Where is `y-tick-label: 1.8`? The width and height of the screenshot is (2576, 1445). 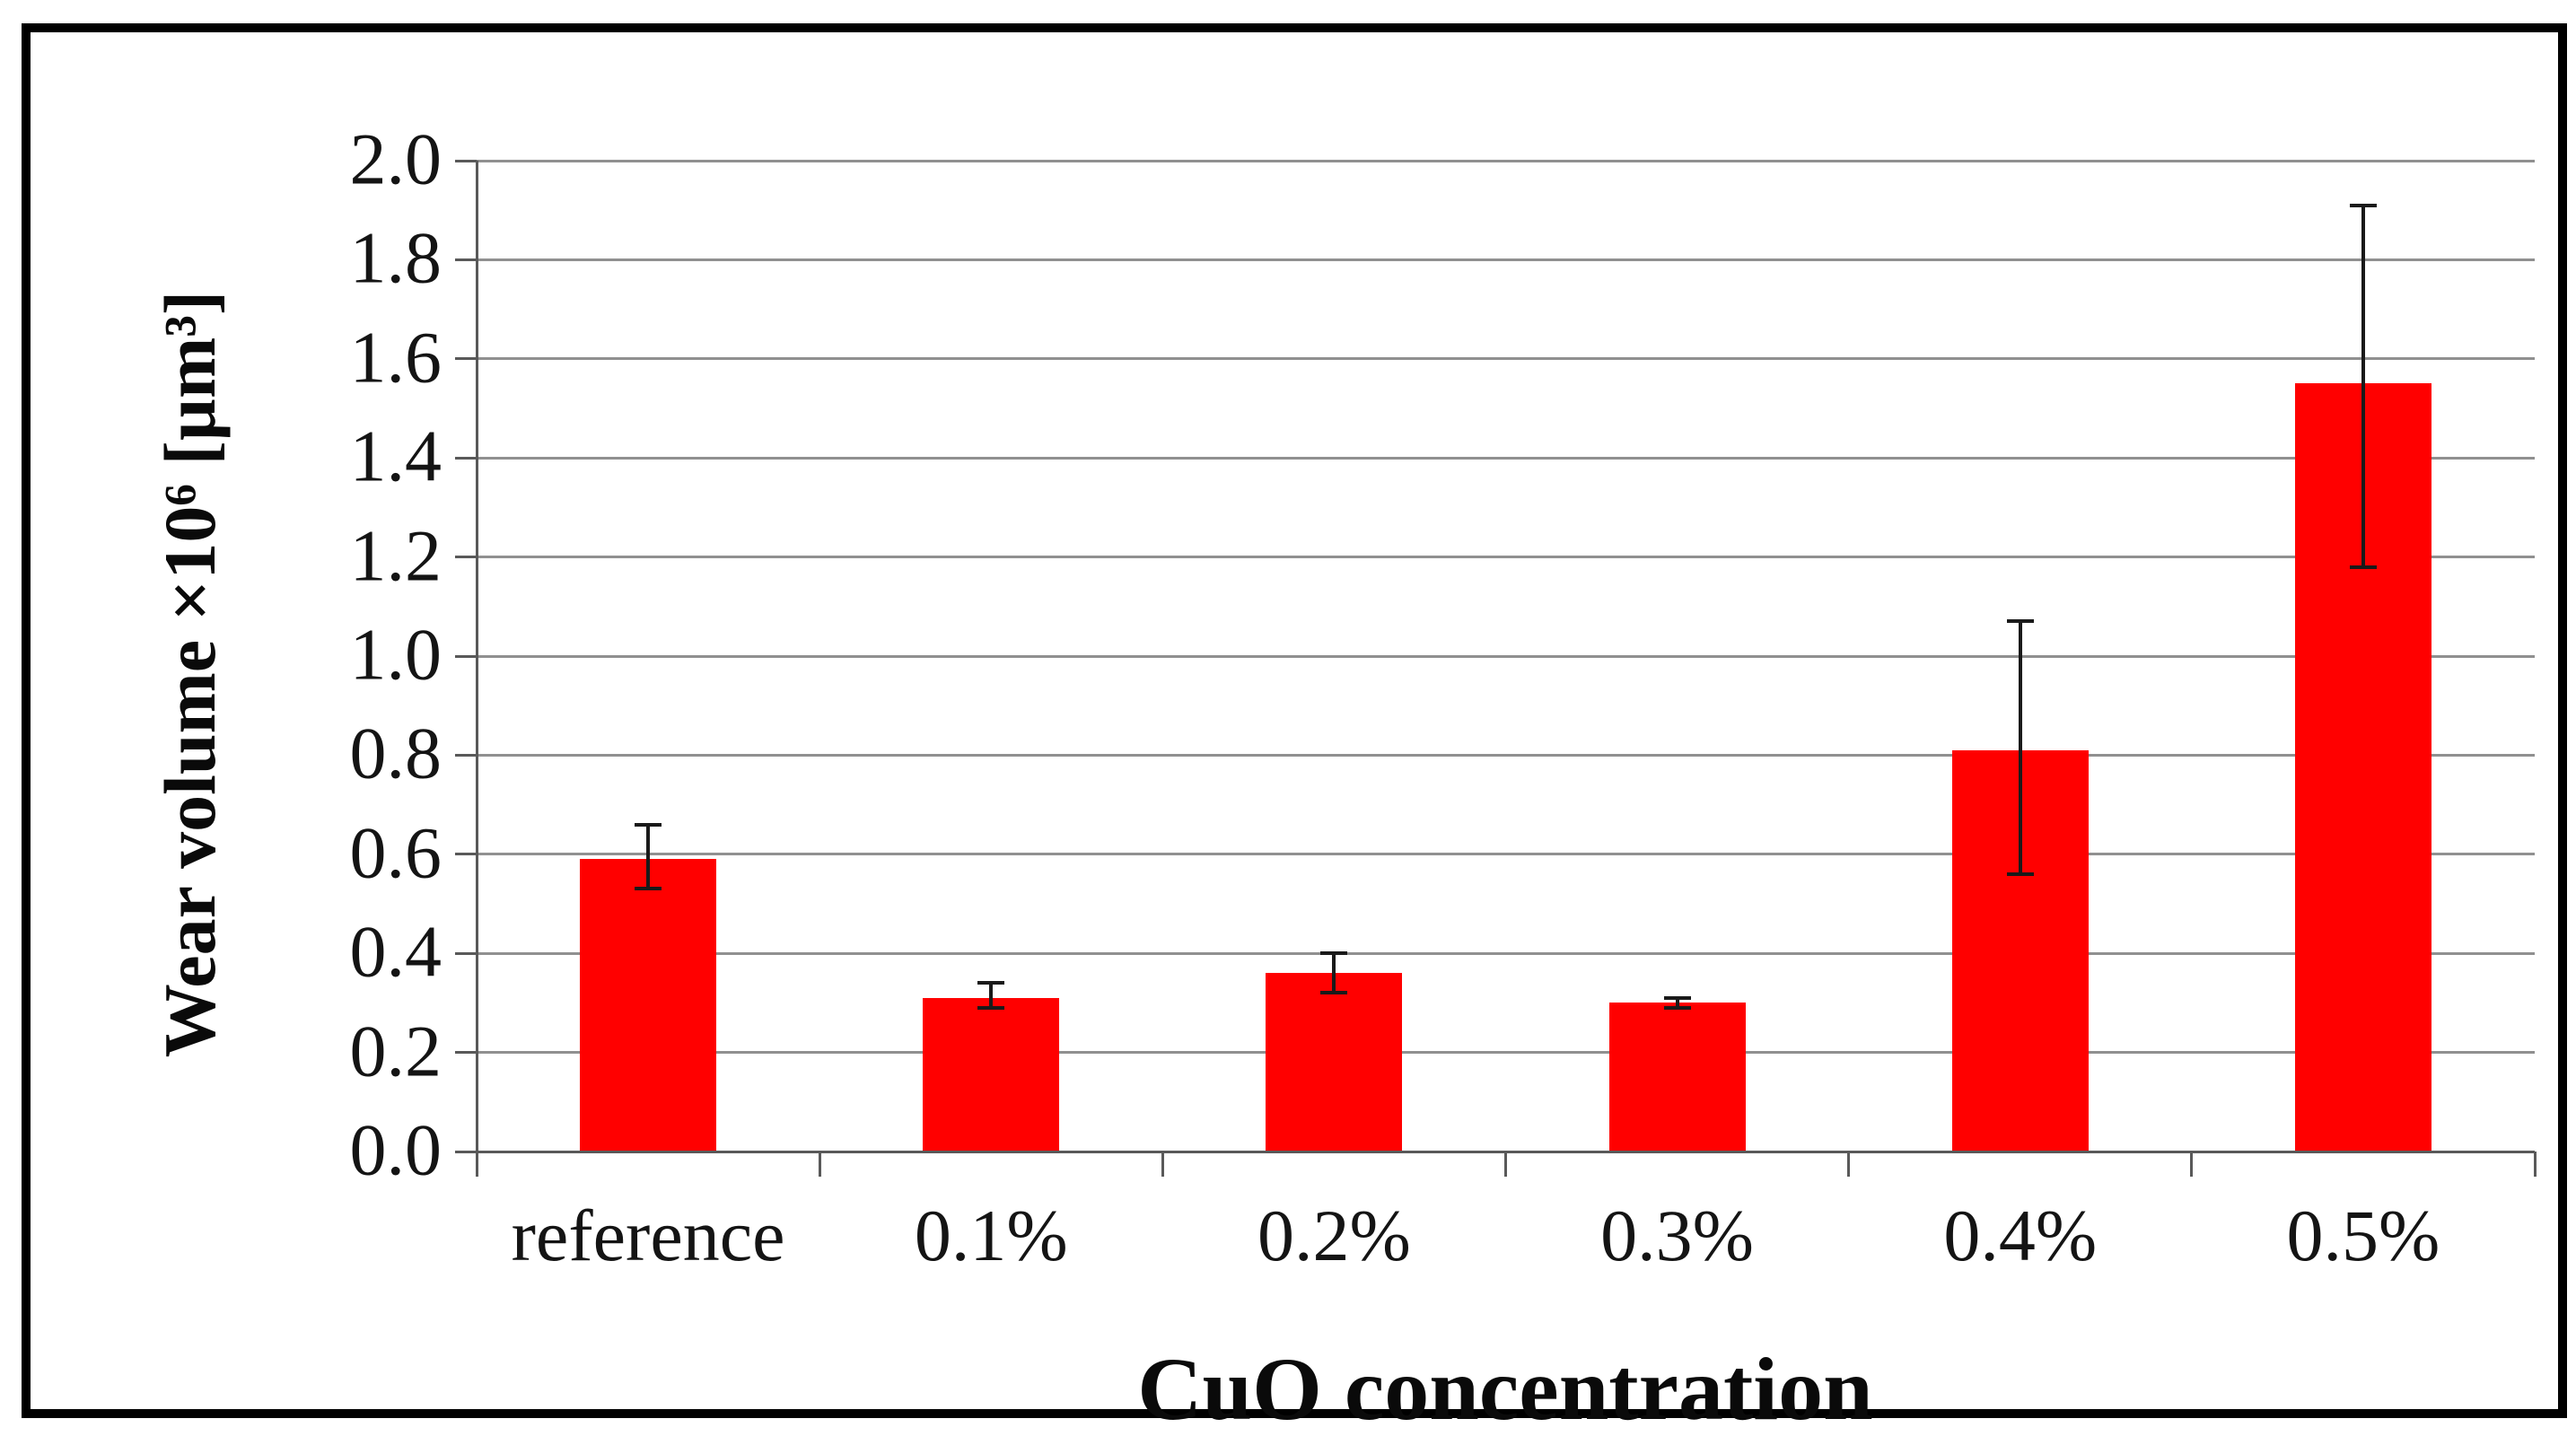
y-tick-label: 1.8 is located at coordinates (395, 257).